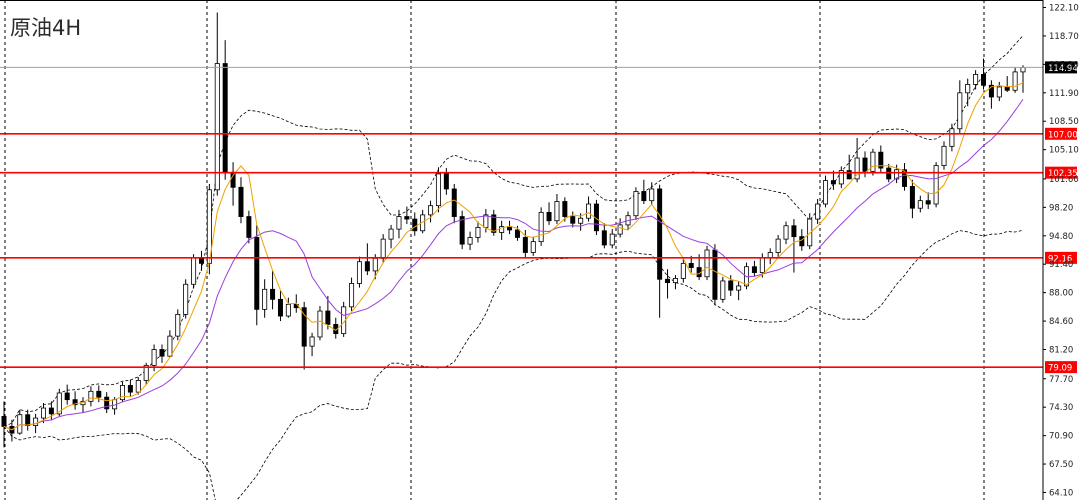 This screenshot has width=1080, height=500. What do you see at coordinates (1061, 208) in the screenshot?
I see `y-tick-label: 98.20` at bounding box center [1061, 208].